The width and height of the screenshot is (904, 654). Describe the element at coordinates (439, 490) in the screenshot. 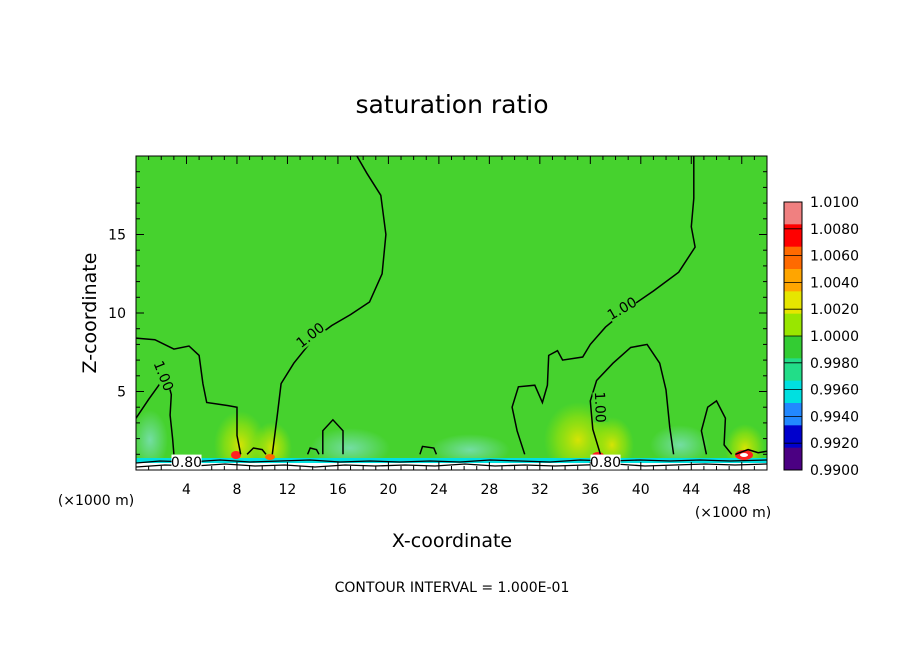

I see `x-tick-label: 24` at that location.